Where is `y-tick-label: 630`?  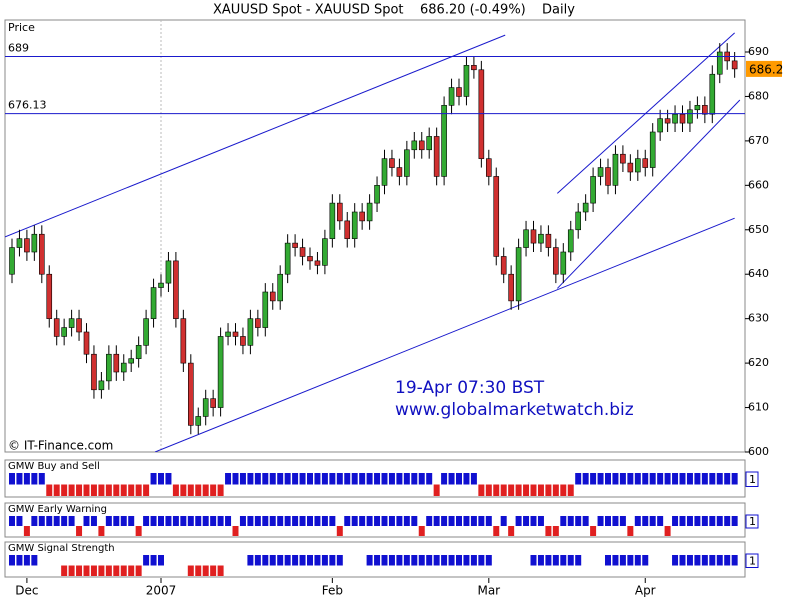
y-tick-label: 630 is located at coordinates (758, 318).